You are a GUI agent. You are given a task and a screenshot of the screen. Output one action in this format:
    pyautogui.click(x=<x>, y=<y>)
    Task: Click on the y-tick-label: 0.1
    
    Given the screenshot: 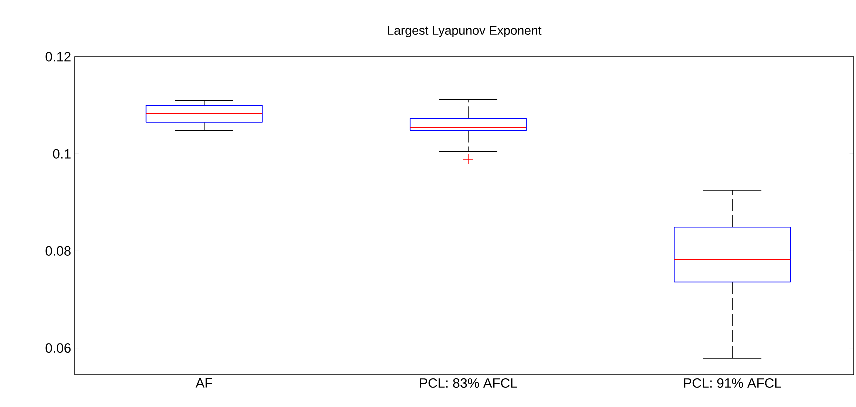 What is the action you would take?
    pyautogui.click(x=62, y=154)
    